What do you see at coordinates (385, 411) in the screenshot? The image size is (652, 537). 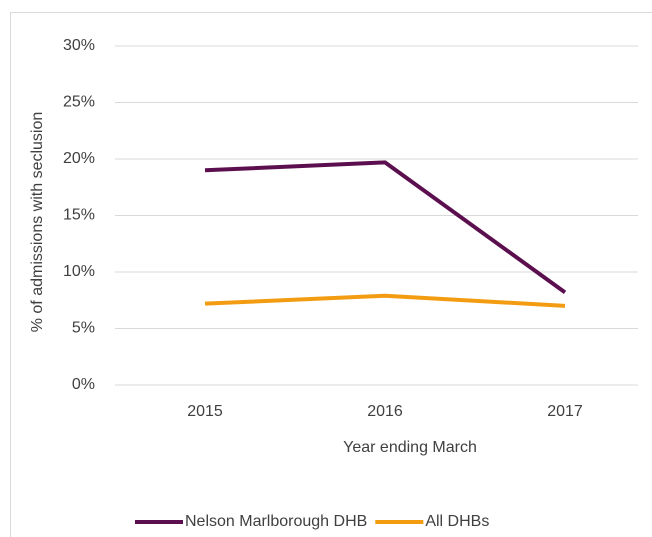 I see `x-tick-label: 2016` at bounding box center [385, 411].